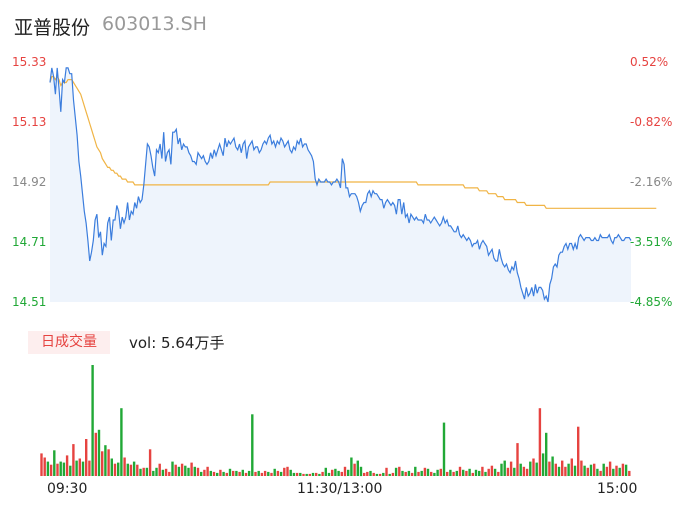  What do you see at coordinates (69, 342) in the screenshot?
I see `daily-volume-button: 日成交量` at bounding box center [69, 342].